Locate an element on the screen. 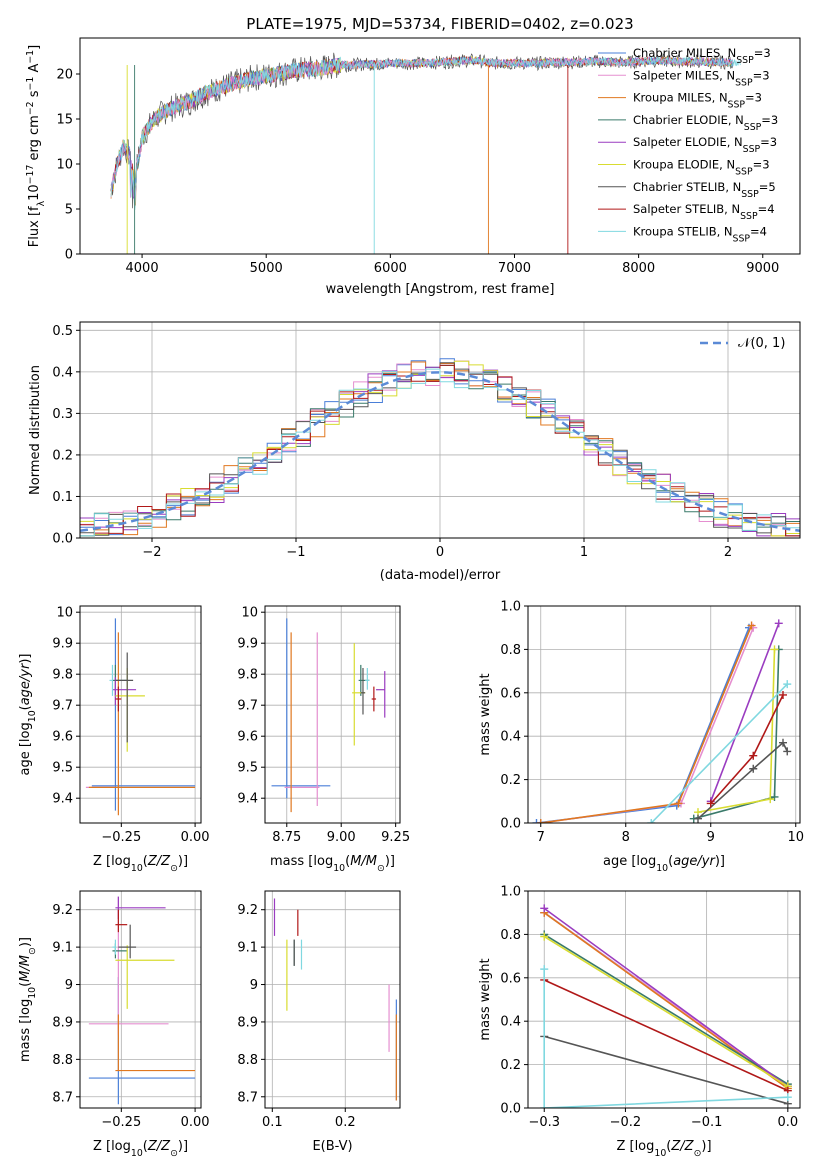  y-tick-label: 9.9 is located at coordinates (247, 644).